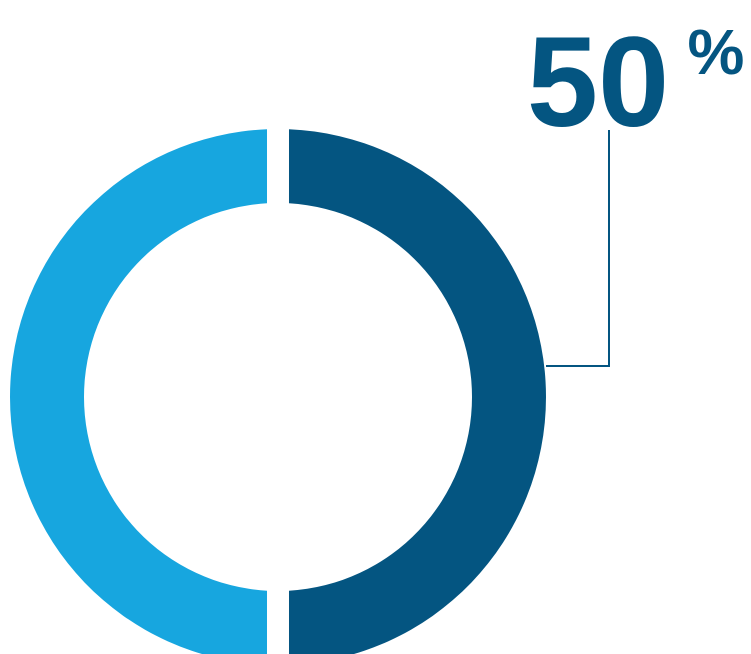 This screenshot has width=751, height=654. What do you see at coordinates (598, 82) in the screenshot?
I see `annotation-value: 50` at bounding box center [598, 82].